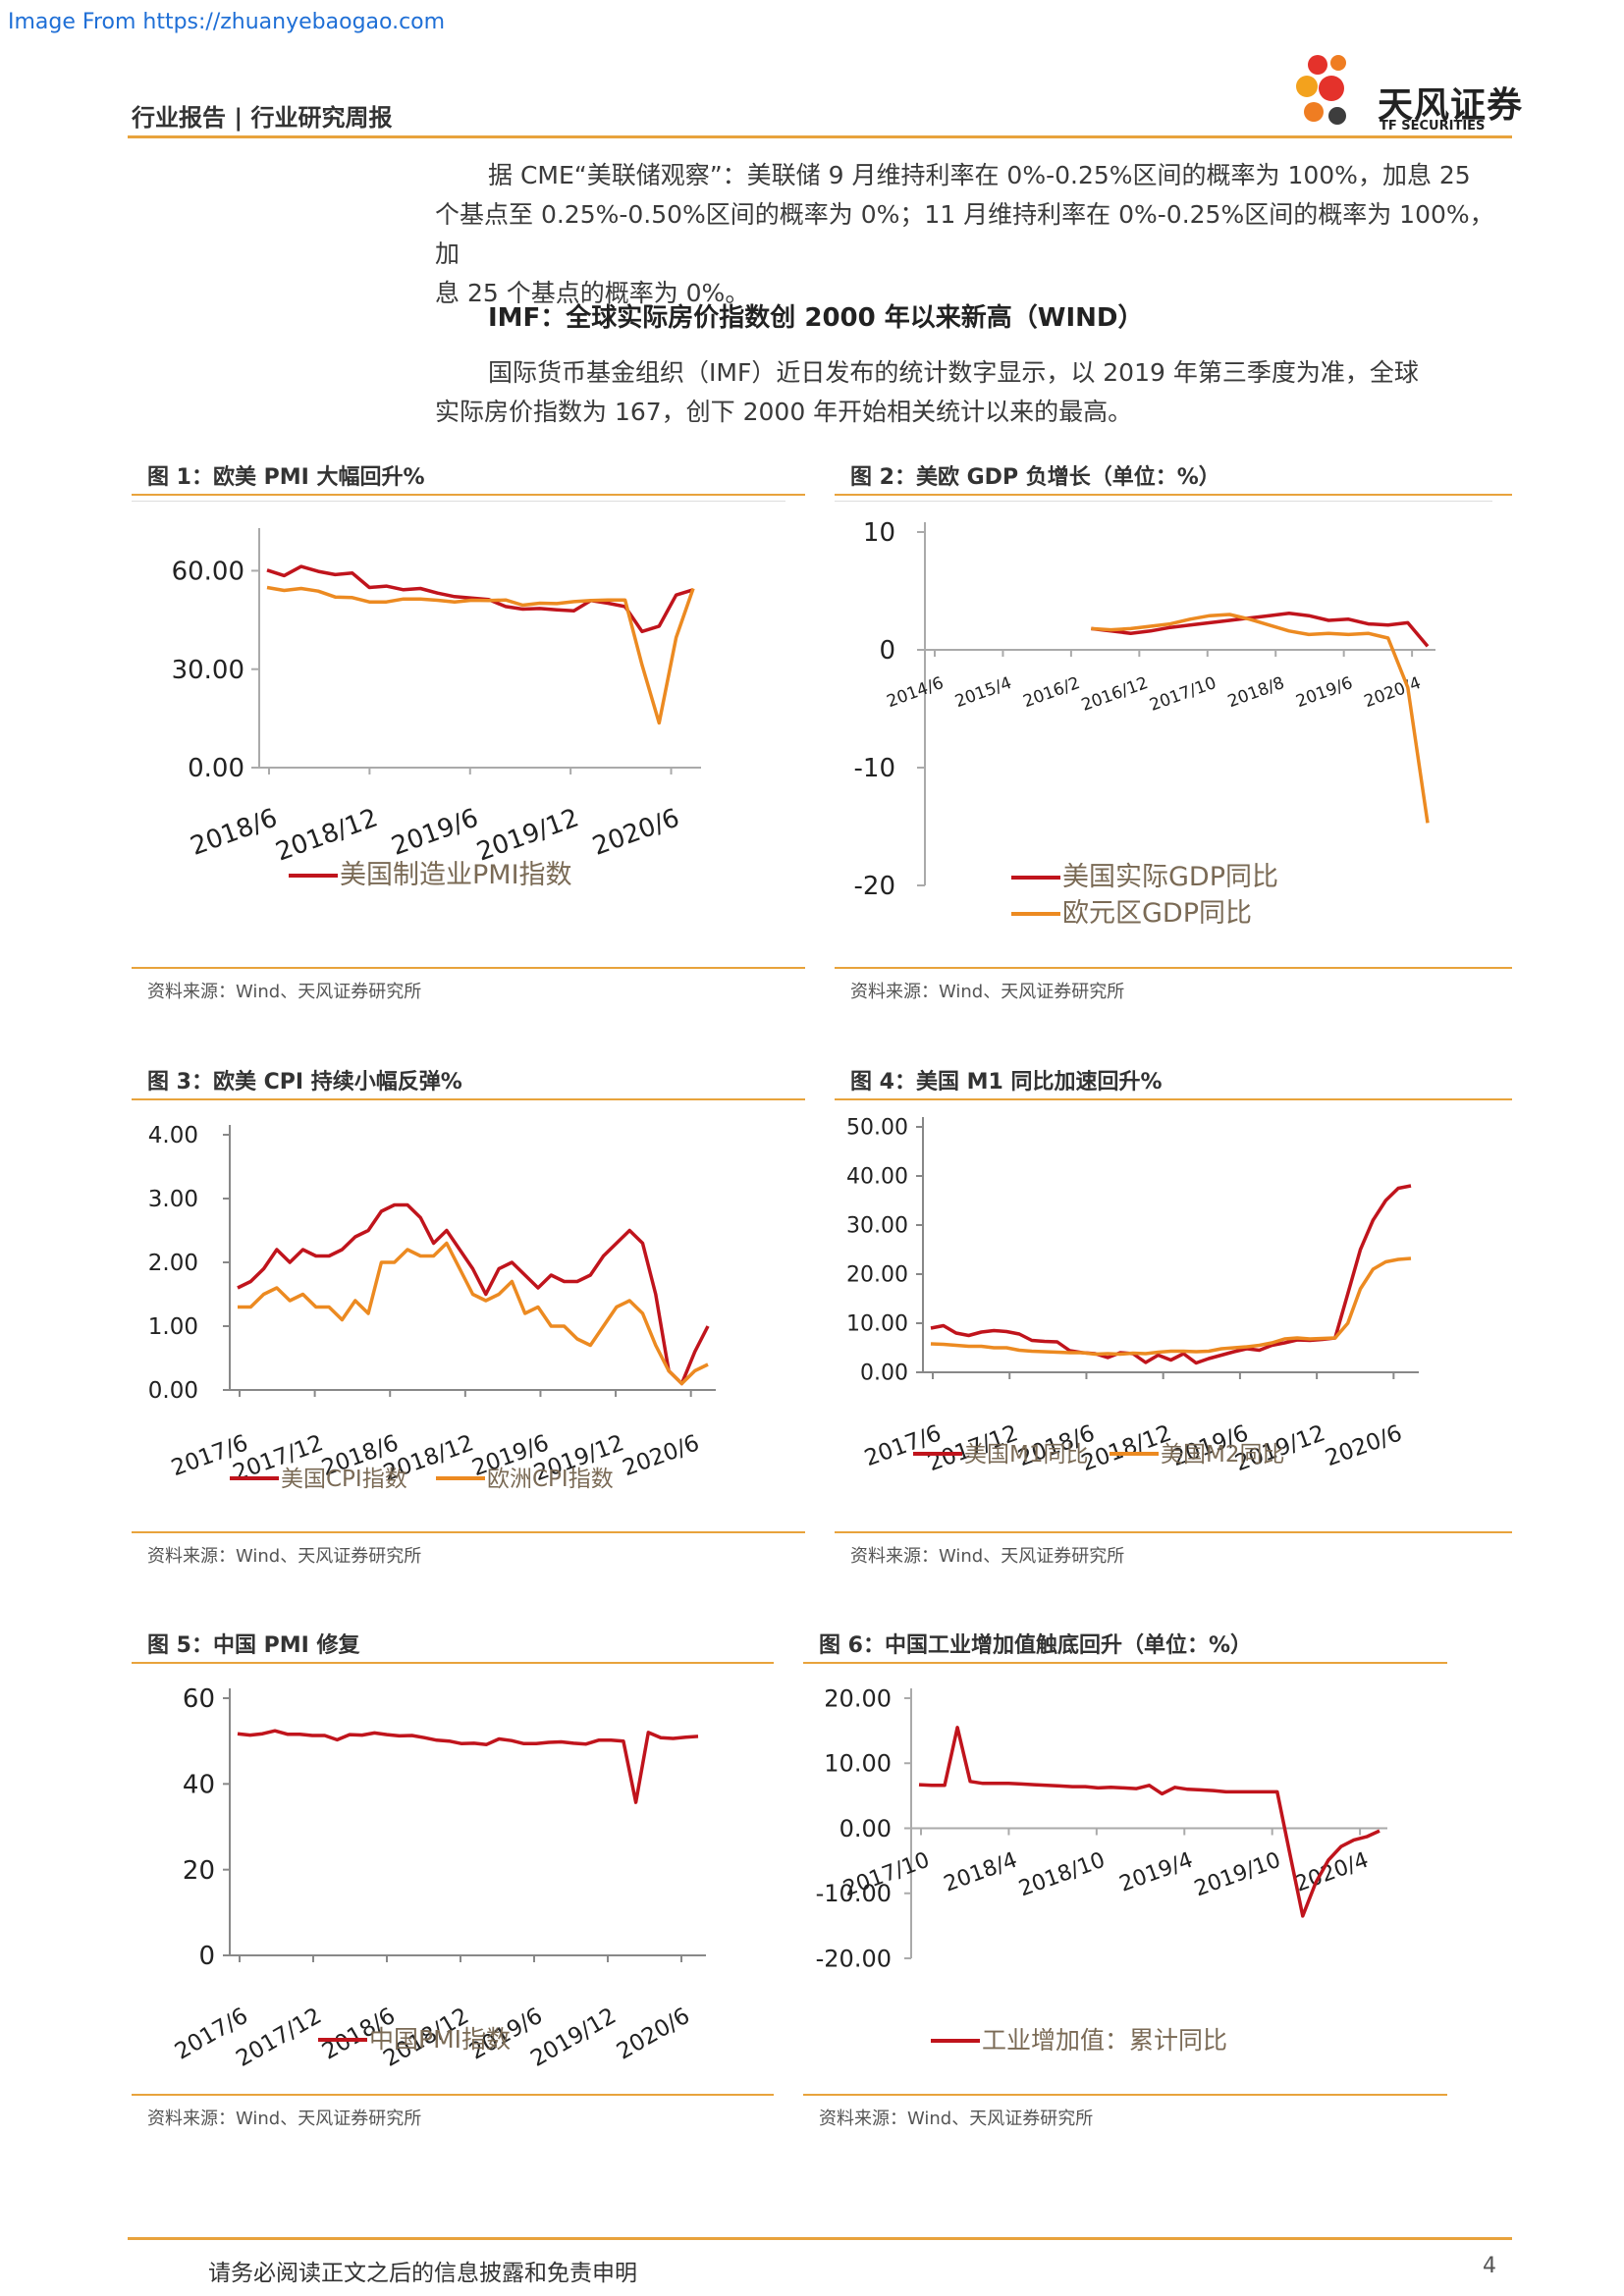 This screenshot has height=2296, width=1624. I want to click on y-tick-label: 3.00, so click(173, 1199).